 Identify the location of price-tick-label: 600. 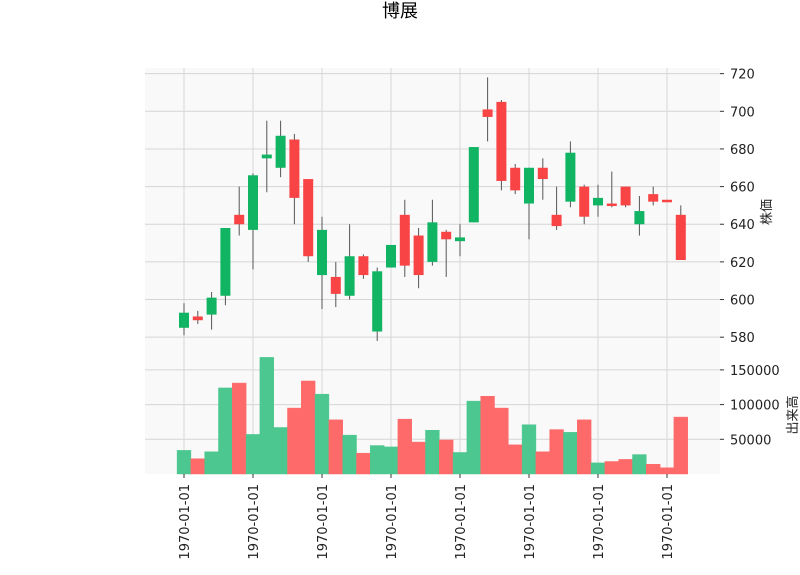
(742, 301).